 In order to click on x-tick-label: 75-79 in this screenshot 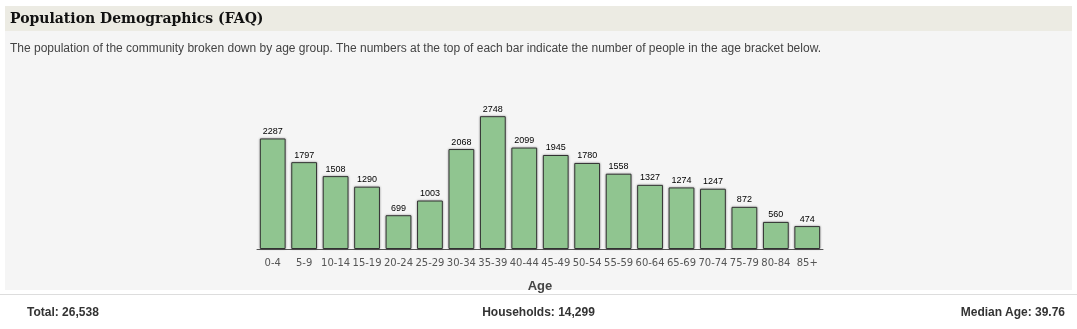, I will do `click(744, 262)`.